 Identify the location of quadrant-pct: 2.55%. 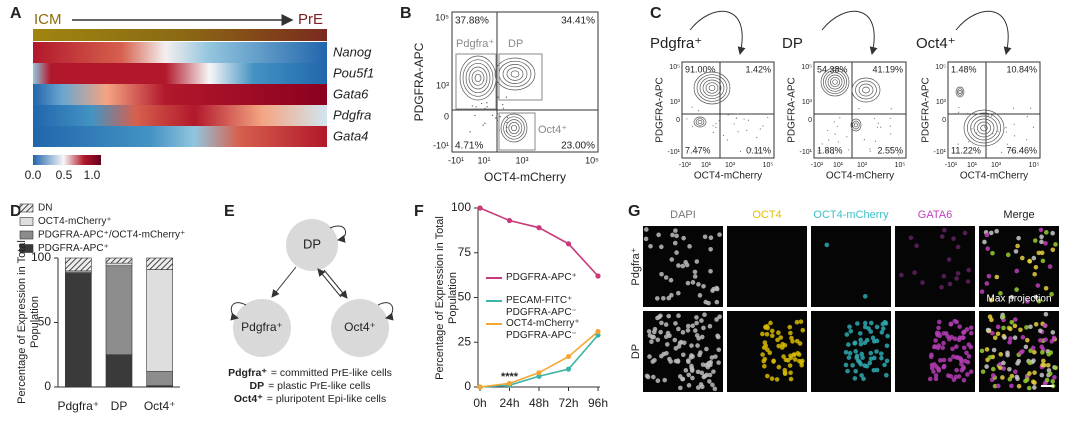
(890, 150).